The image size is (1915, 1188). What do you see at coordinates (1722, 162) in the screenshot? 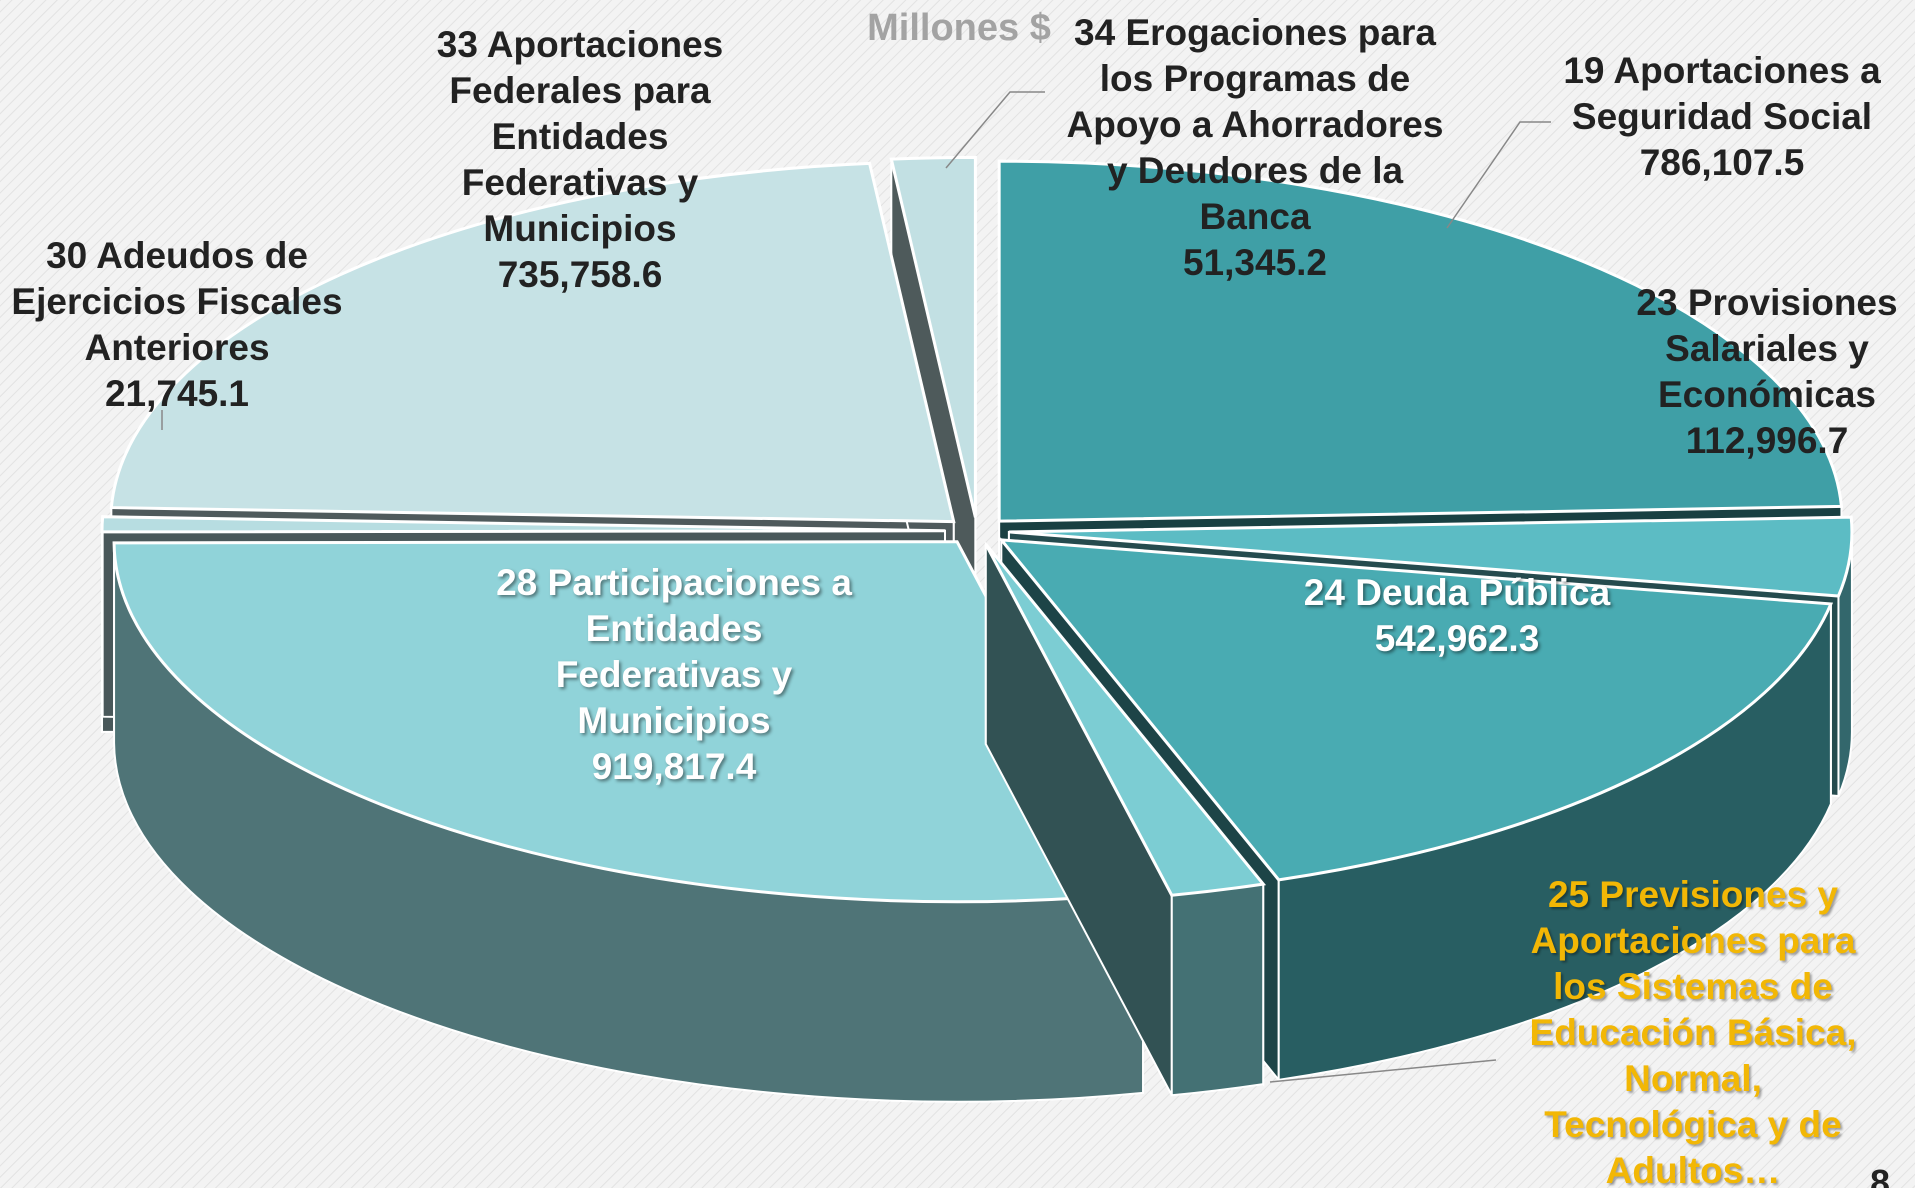
I see `value-label: 786,107.5` at bounding box center [1722, 162].